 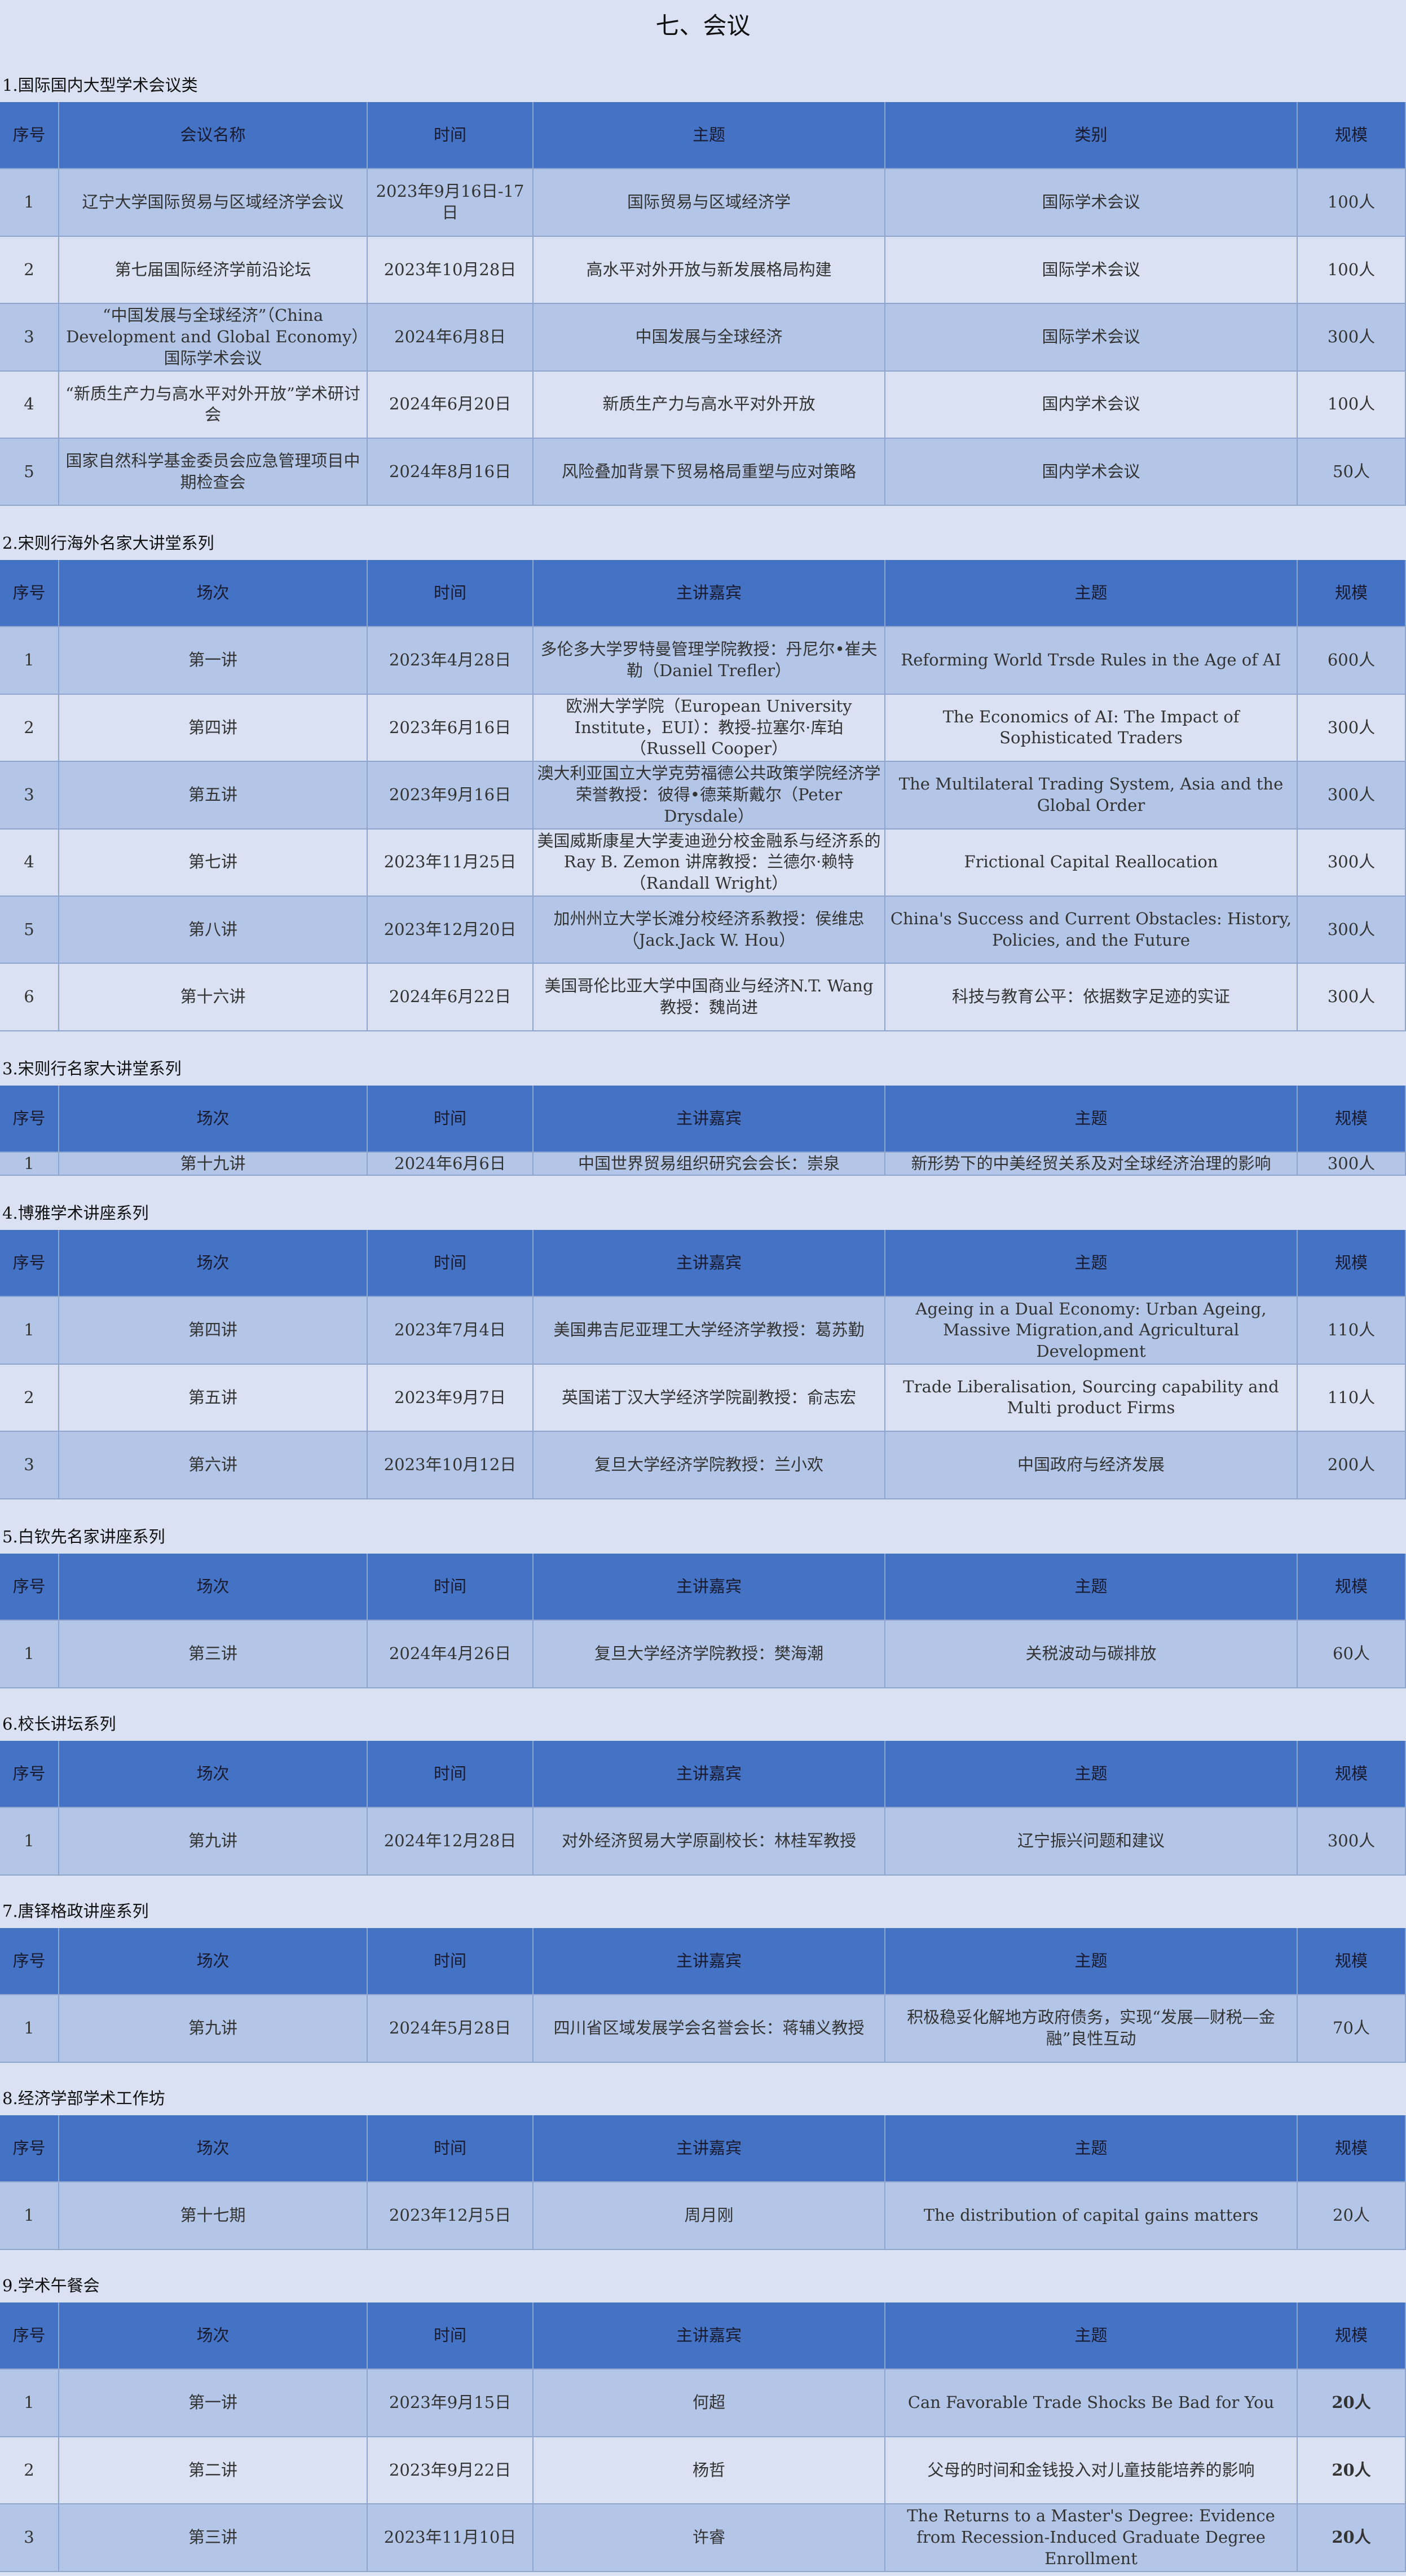 What do you see at coordinates (451, 661) in the screenshot?
I see `table-cell: 2023年4月28日` at bounding box center [451, 661].